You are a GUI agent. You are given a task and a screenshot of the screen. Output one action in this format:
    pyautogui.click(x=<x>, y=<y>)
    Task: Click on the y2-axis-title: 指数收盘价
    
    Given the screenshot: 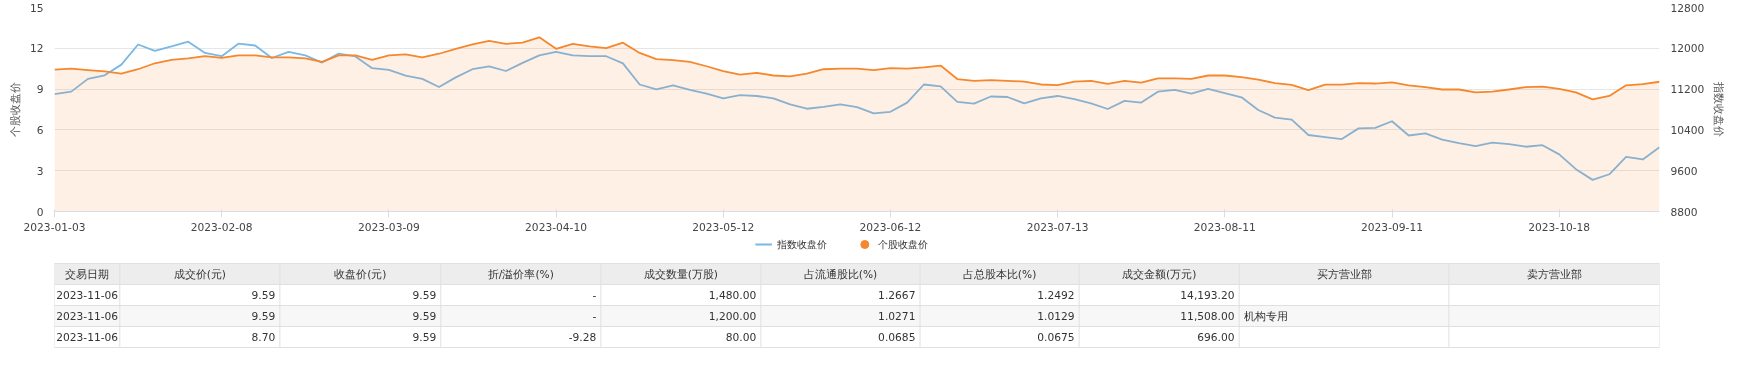 What is the action you would take?
    pyautogui.click(x=1719, y=109)
    